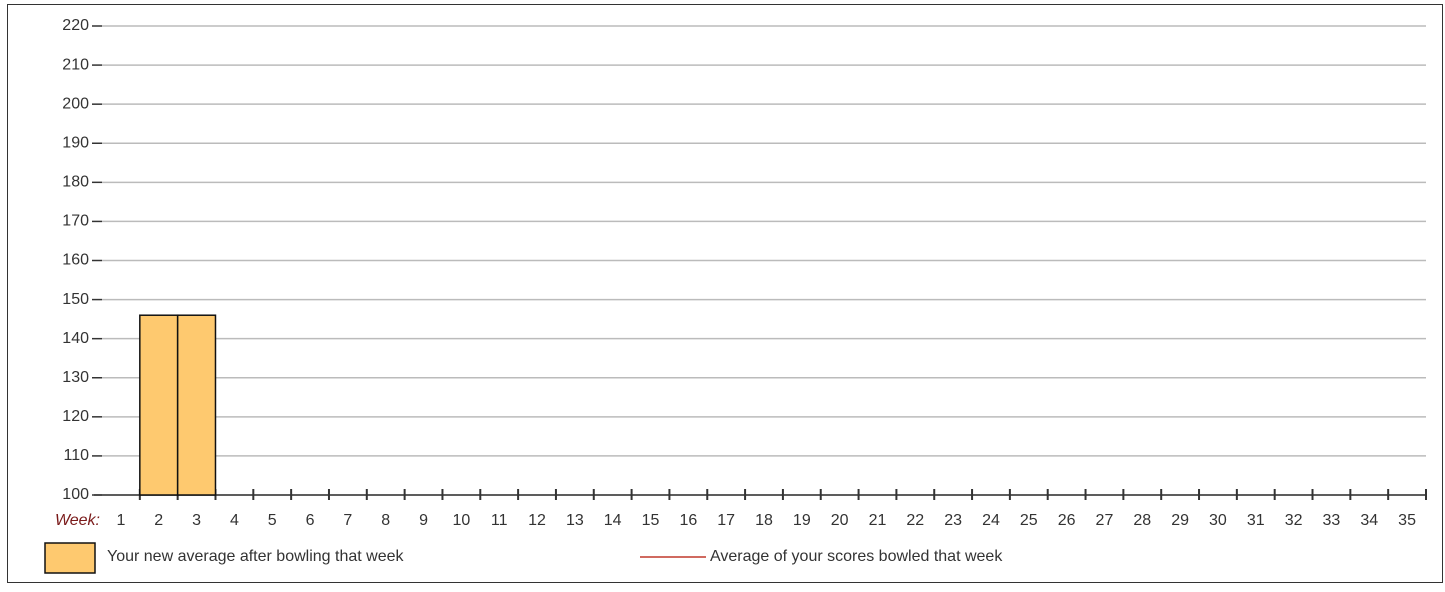 The image size is (1445, 592). I want to click on x-tick-label: 24, so click(991, 520).